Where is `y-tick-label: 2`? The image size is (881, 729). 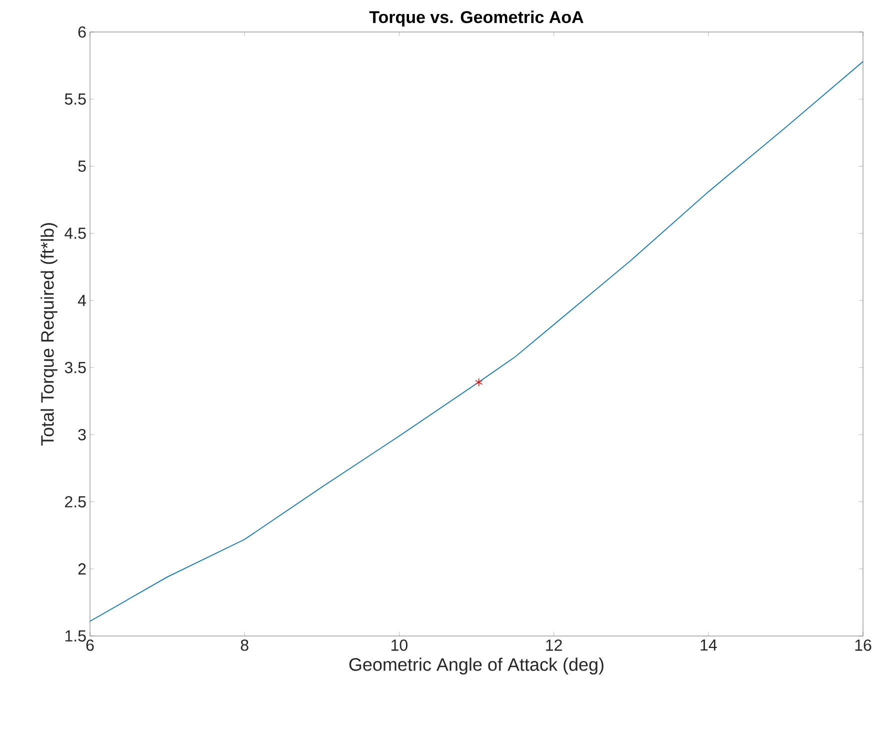 y-tick-label: 2 is located at coordinates (82, 568).